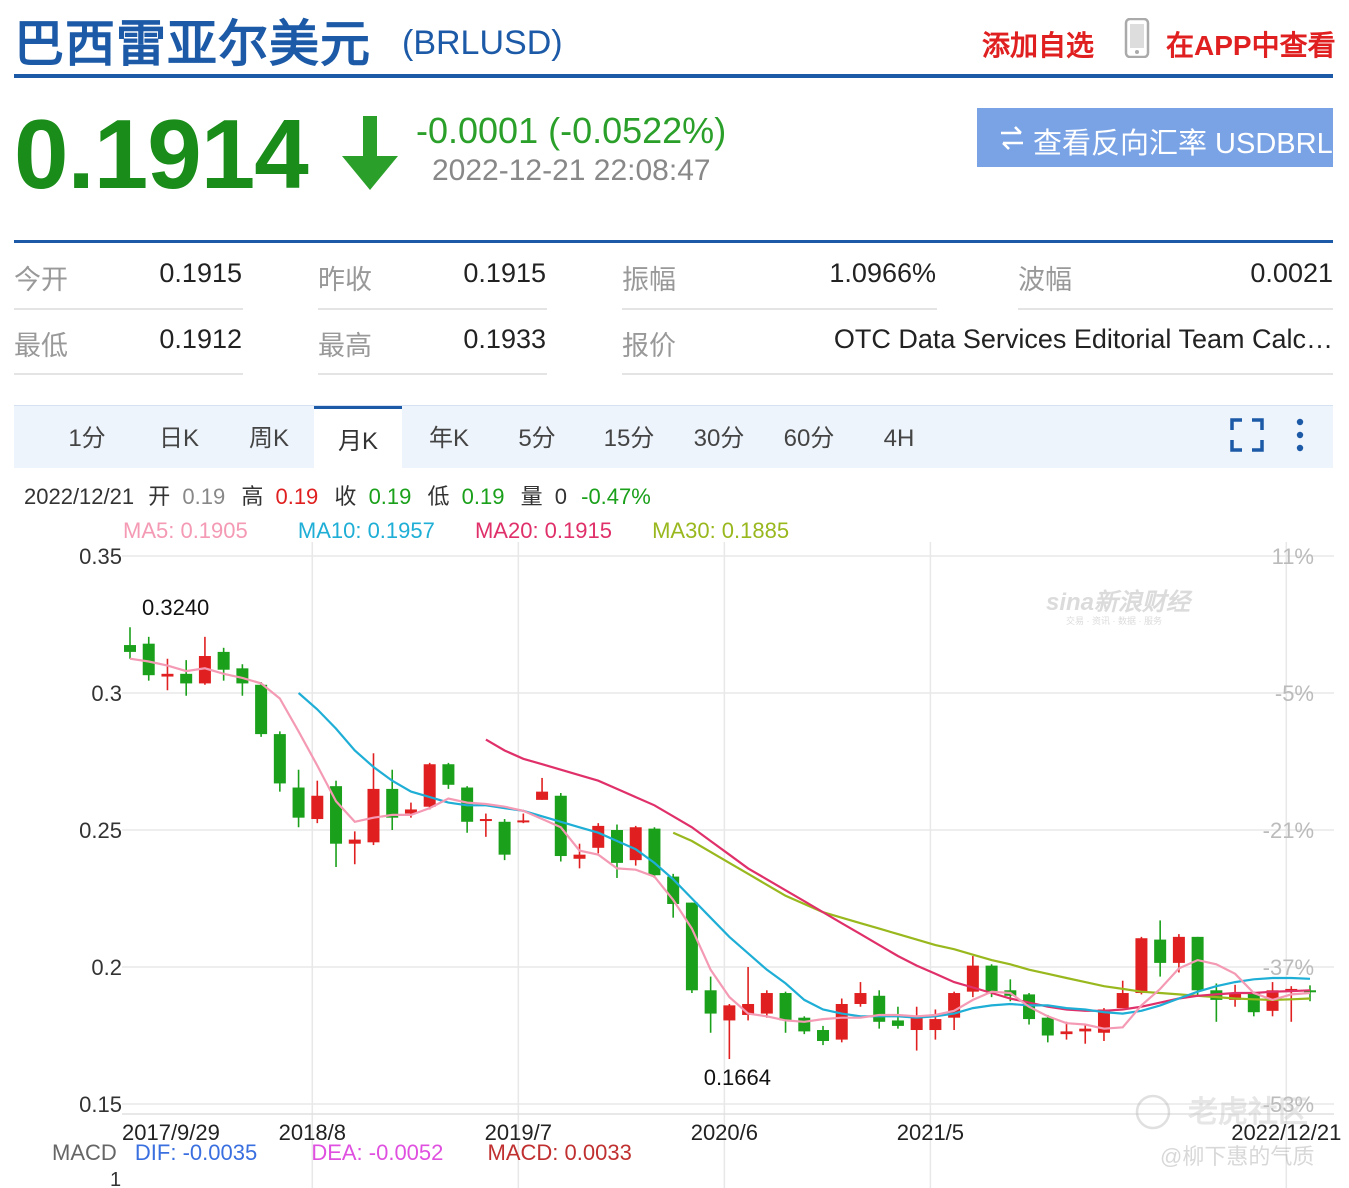 This screenshot has height=1188, width=1349. What do you see at coordinates (930, 1132) in the screenshot?
I see `x-tick-label: 2021/5` at bounding box center [930, 1132].